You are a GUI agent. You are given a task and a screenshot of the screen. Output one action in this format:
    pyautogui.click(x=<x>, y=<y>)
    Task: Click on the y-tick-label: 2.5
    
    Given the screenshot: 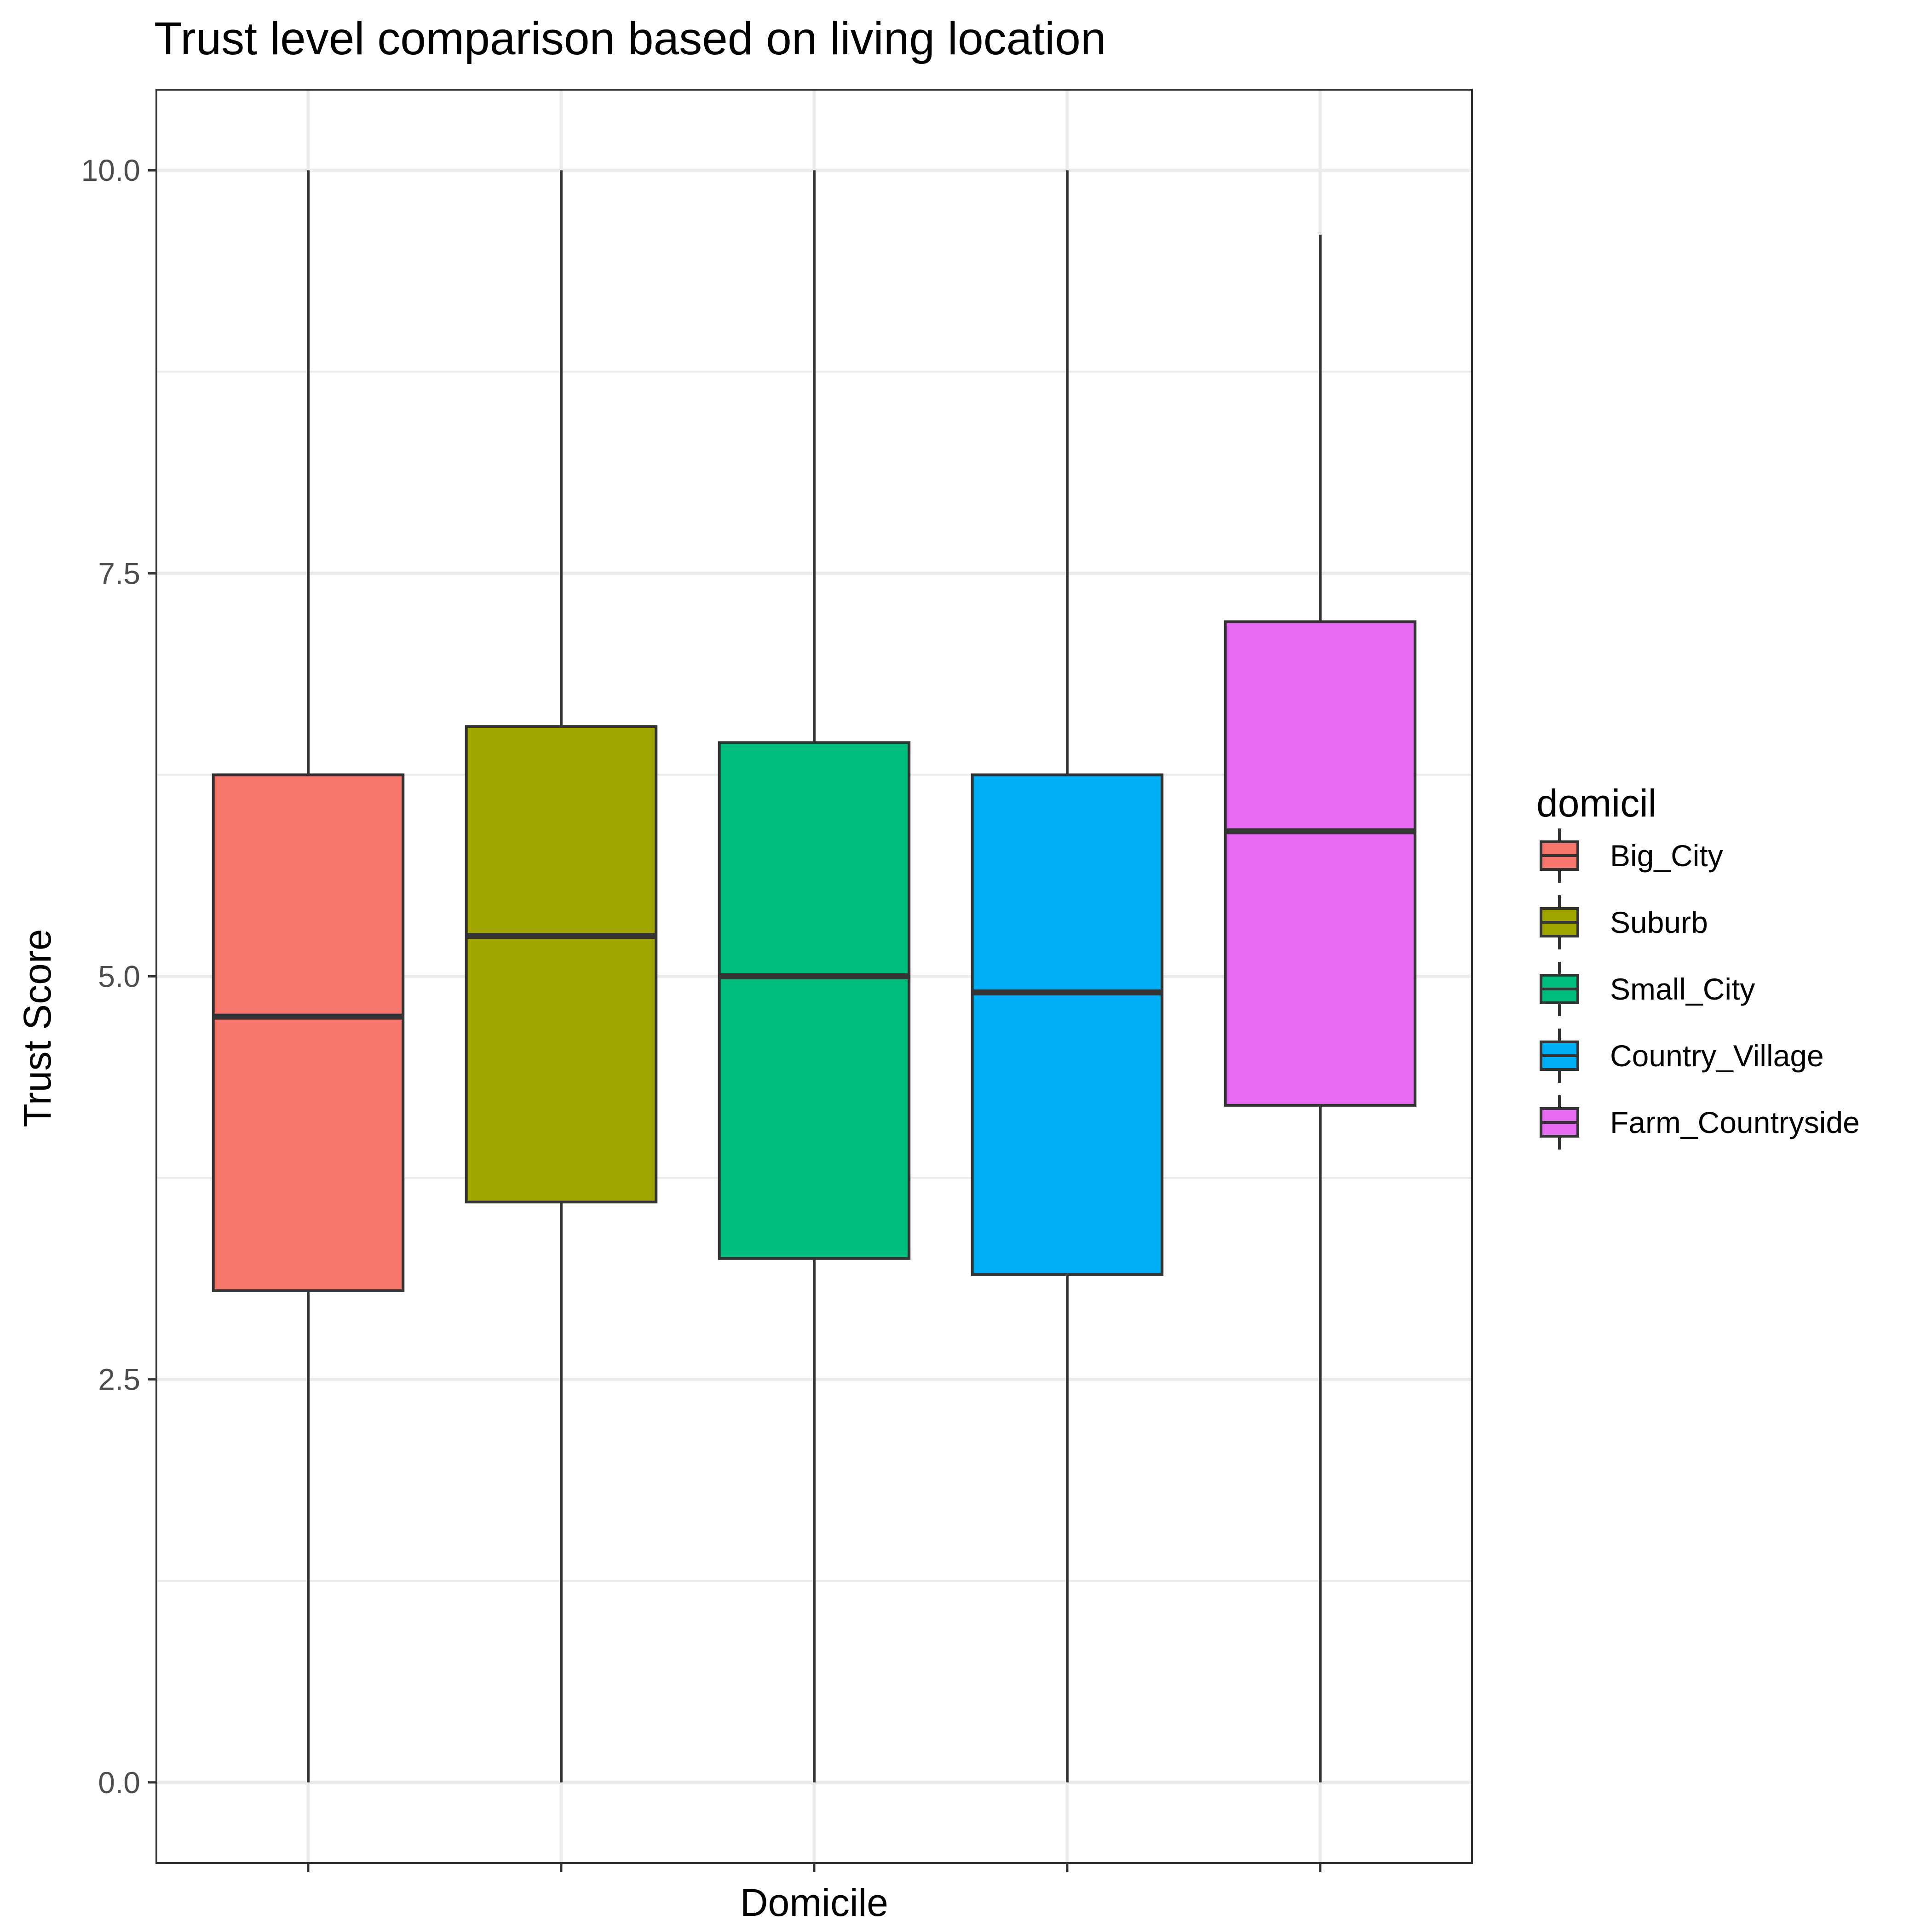 What is the action you would take?
    pyautogui.click(x=119, y=1380)
    